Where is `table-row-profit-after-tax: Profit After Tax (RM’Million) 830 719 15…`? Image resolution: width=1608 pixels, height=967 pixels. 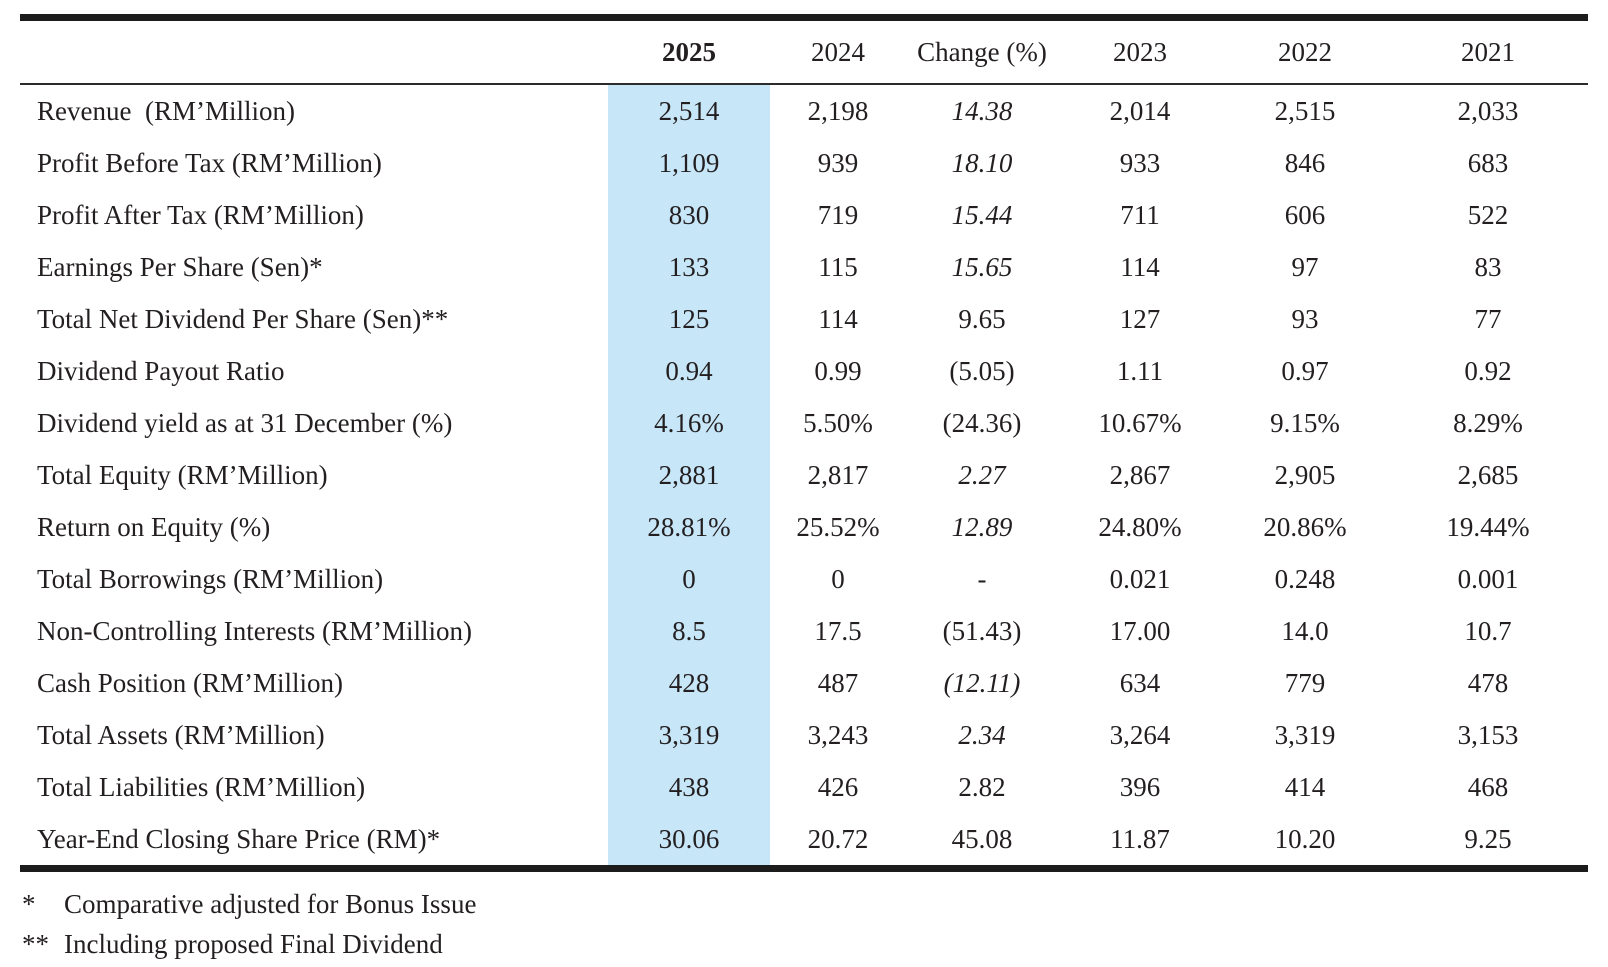
table-row-profit-after-tax: Profit After Tax (RM’Million) 830 719 15… is located at coordinates (804, 215).